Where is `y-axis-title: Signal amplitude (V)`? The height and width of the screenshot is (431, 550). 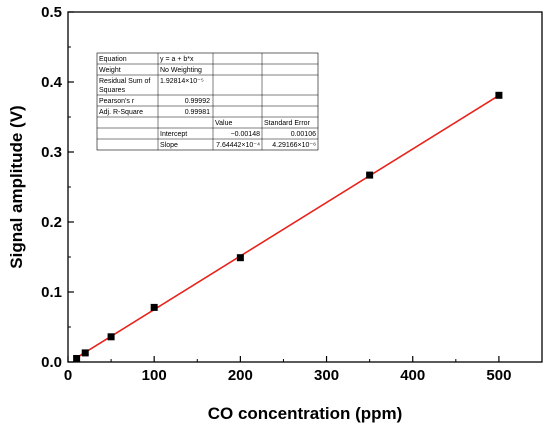 y-axis-title: Signal amplitude (V) is located at coordinates (16, 186).